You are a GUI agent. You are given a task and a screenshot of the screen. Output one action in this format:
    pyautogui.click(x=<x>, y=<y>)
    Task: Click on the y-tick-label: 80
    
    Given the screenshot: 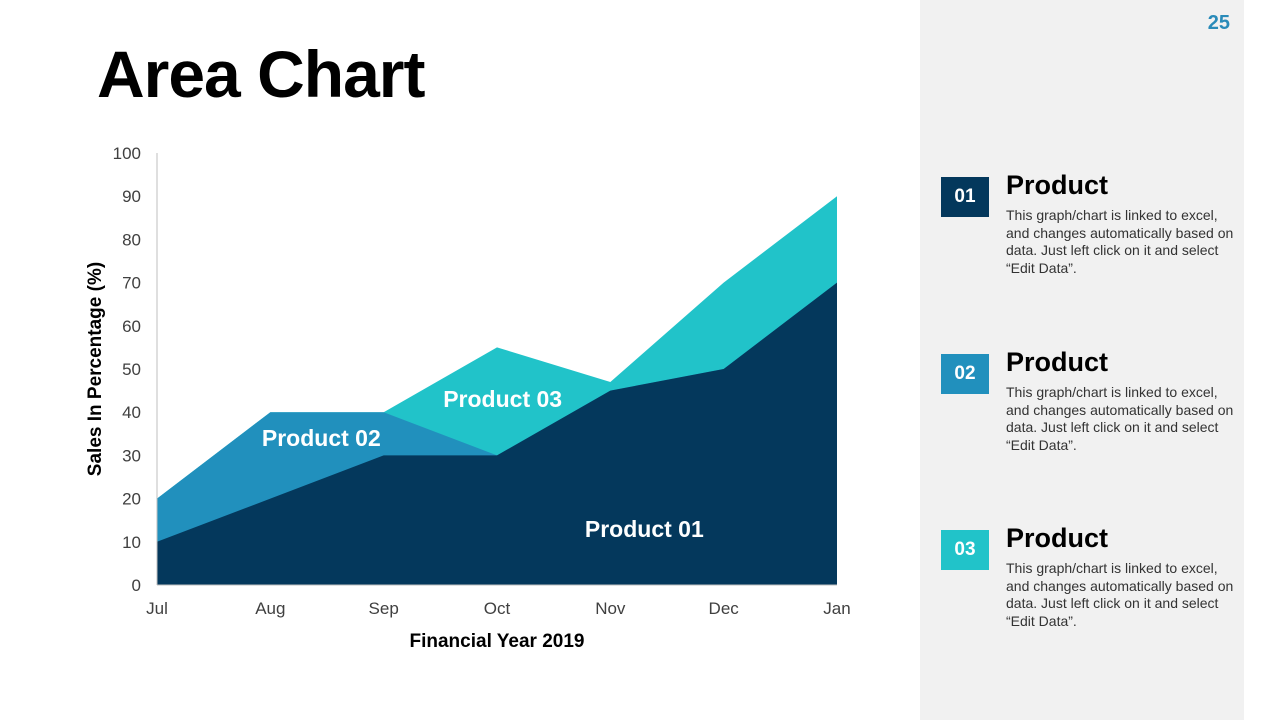 What is the action you would take?
    pyautogui.click(x=131, y=239)
    